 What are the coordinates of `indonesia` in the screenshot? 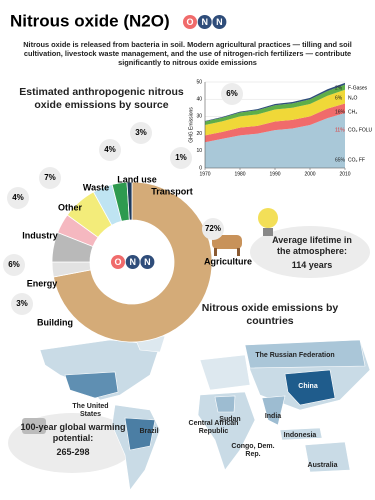 It's located at (301, 434).